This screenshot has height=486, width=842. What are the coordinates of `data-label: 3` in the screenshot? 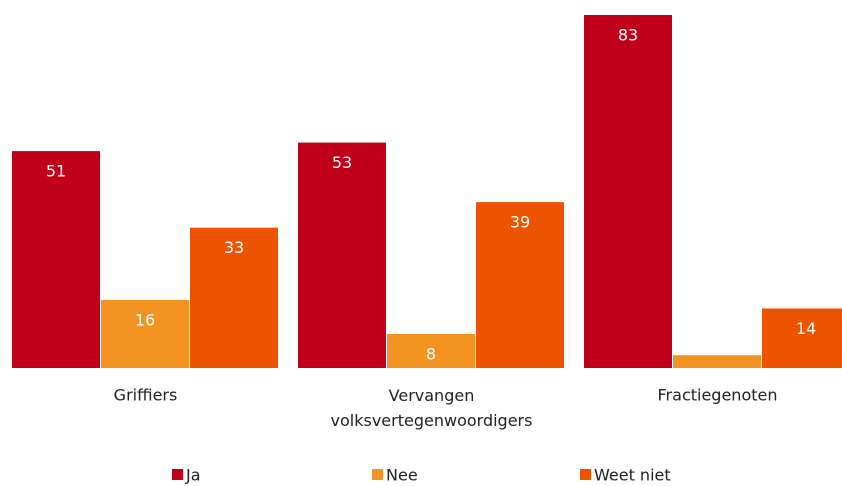 It's located at (717, 375).